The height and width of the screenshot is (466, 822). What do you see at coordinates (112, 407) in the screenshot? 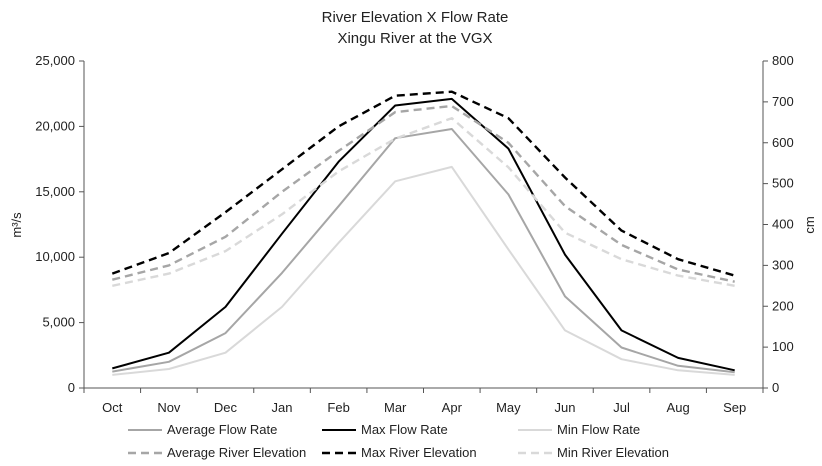
I see `x-tick-label: Oct` at bounding box center [112, 407].